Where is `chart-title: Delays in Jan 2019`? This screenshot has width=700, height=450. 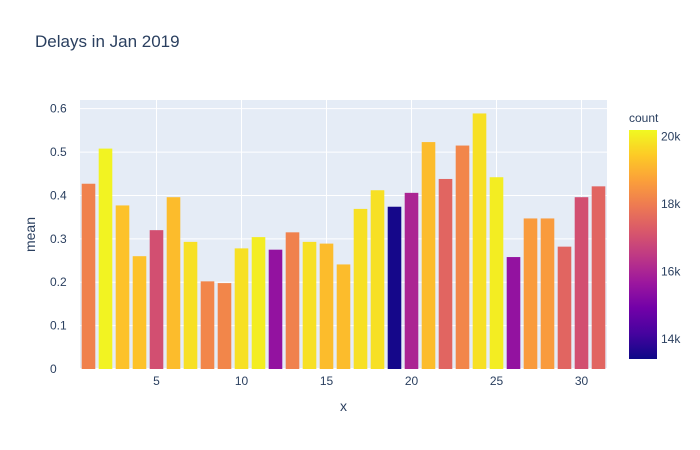
chart-title: Delays in Jan 2019 is located at coordinates (107, 41).